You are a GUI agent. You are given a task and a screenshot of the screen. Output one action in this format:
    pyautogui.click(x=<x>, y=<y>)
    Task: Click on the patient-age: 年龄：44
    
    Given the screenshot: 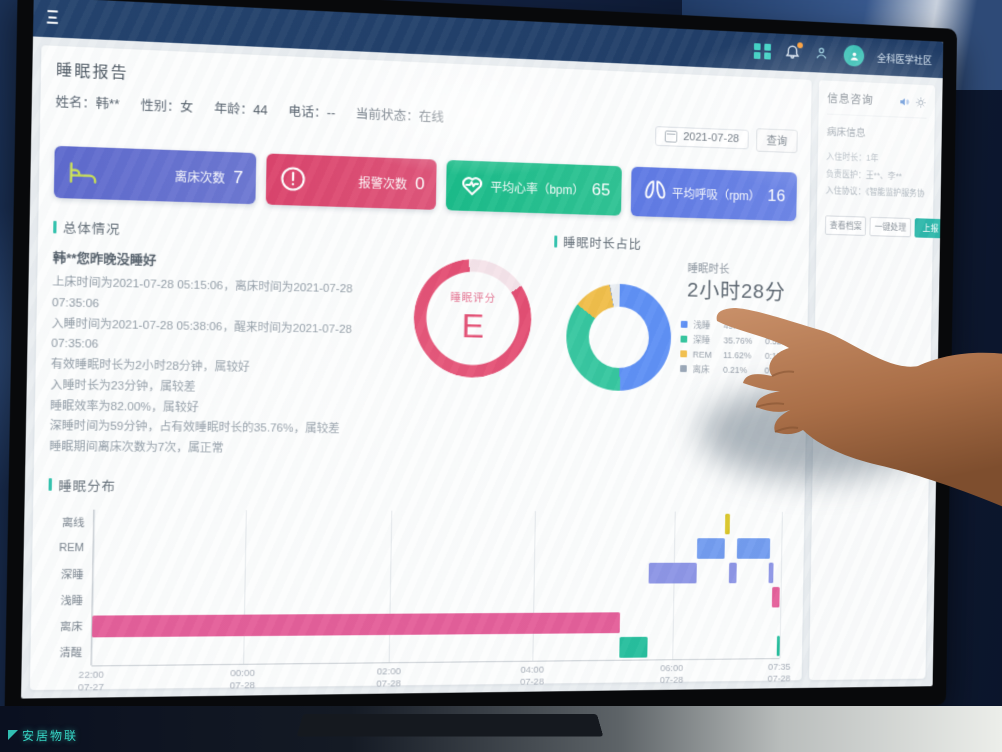 What is the action you would take?
    pyautogui.click(x=241, y=109)
    